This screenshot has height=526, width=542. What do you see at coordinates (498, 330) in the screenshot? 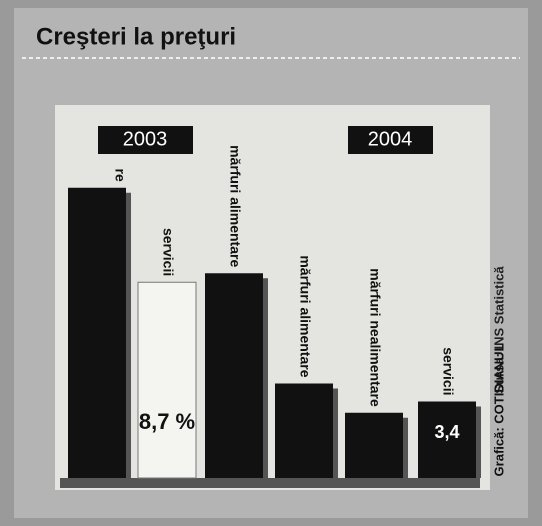
I see `source: Sursa: INS Statistică` at bounding box center [498, 330].